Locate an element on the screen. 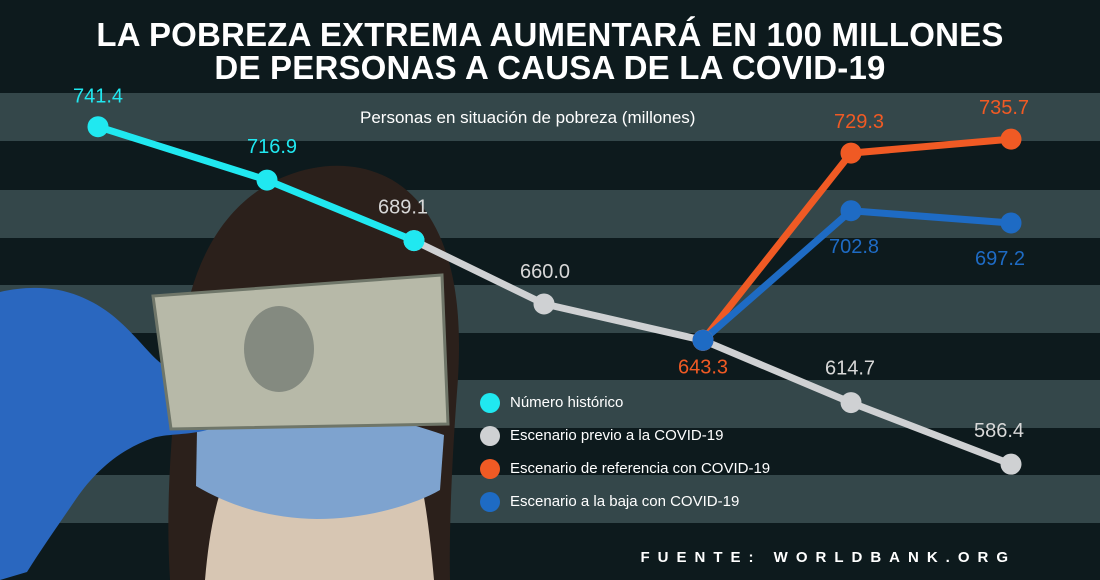  data-label: 697.2 is located at coordinates (1000, 259).